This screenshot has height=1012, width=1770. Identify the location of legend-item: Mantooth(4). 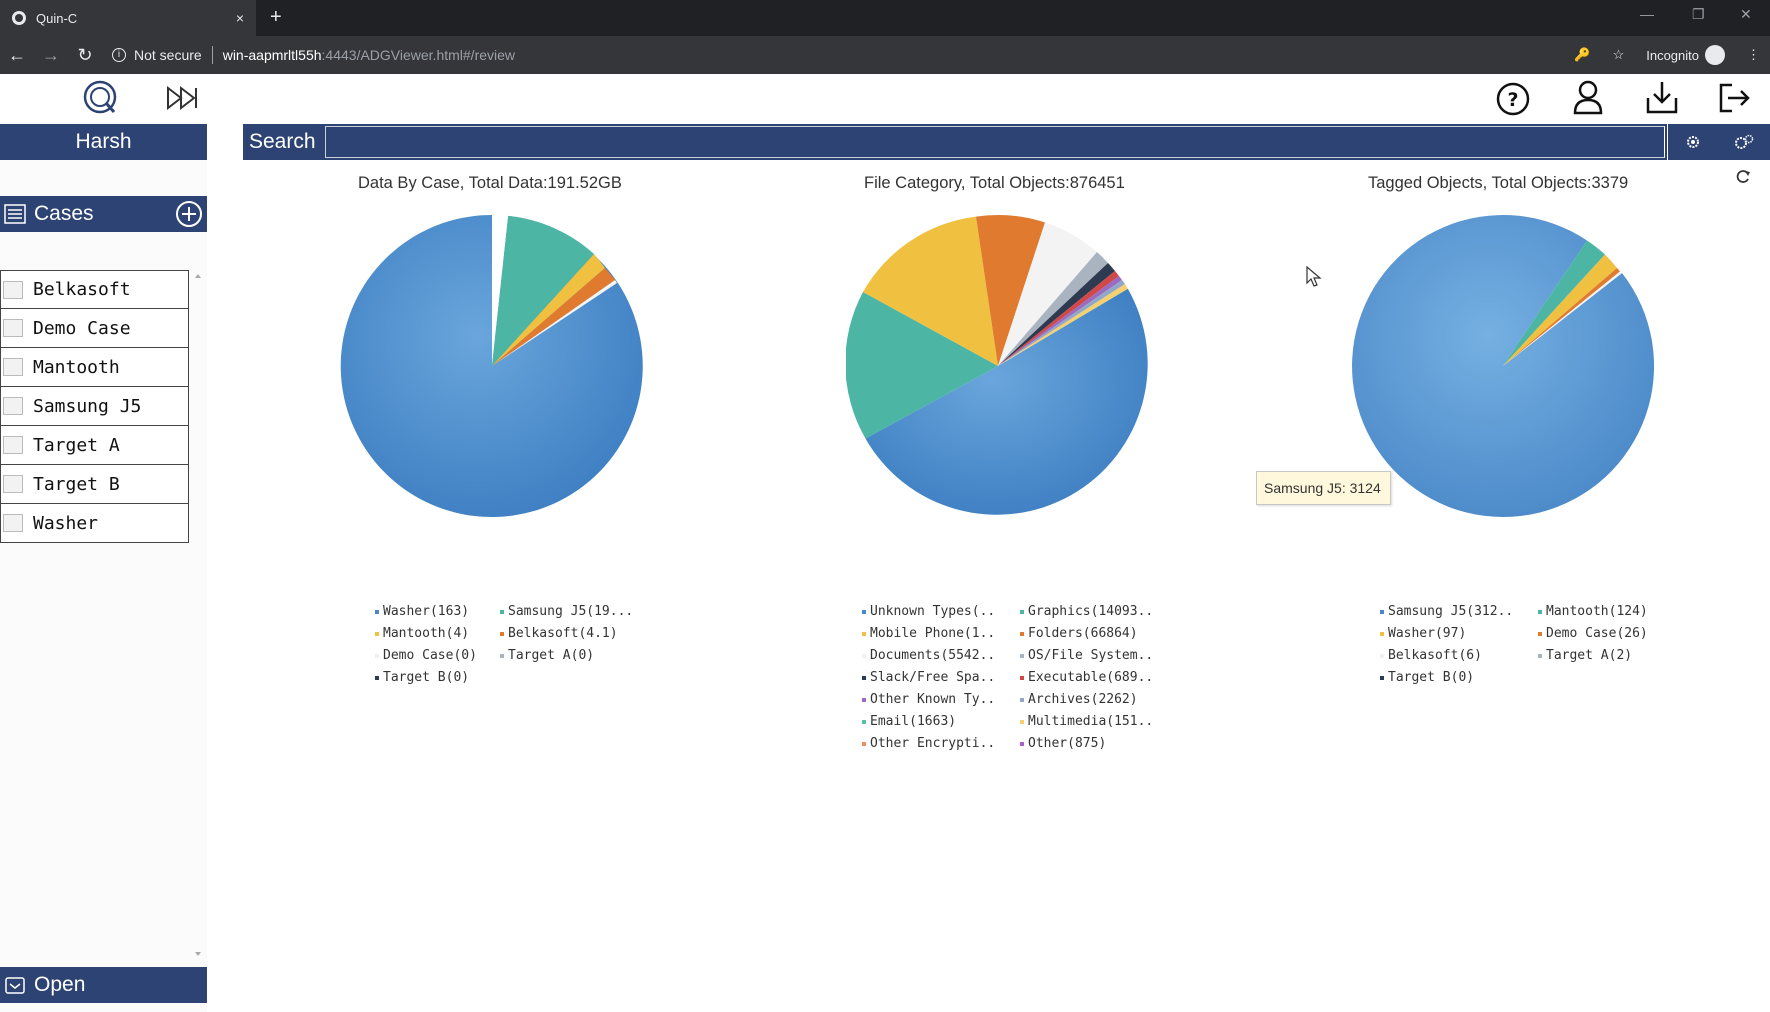
(422, 633).